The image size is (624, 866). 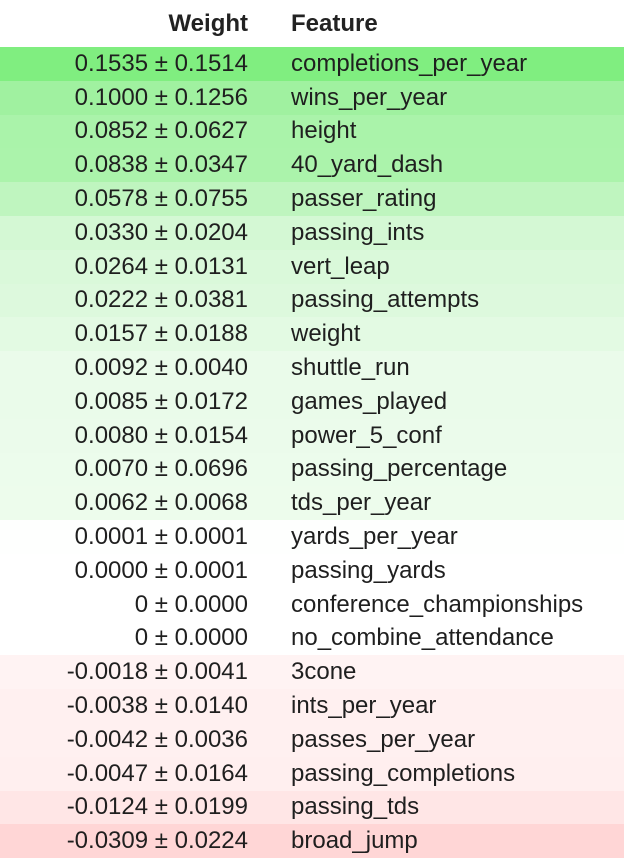 What do you see at coordinates (366, 435) in the screenshot?
I see `feature-cell: power_5_conf` at bounding box center [366, 435].